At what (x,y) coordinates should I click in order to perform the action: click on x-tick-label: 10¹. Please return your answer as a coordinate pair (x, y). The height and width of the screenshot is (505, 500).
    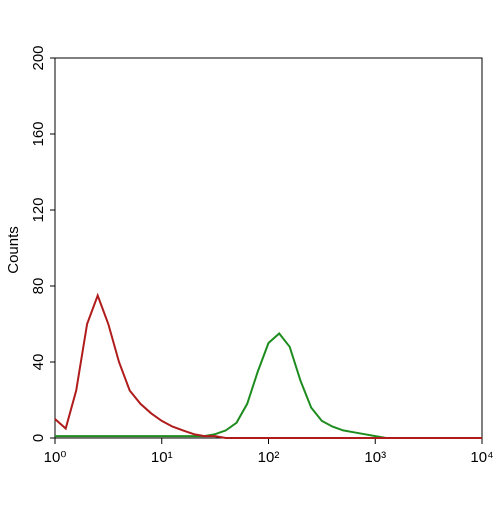
    Looking at the image, I should click on (162, 457).